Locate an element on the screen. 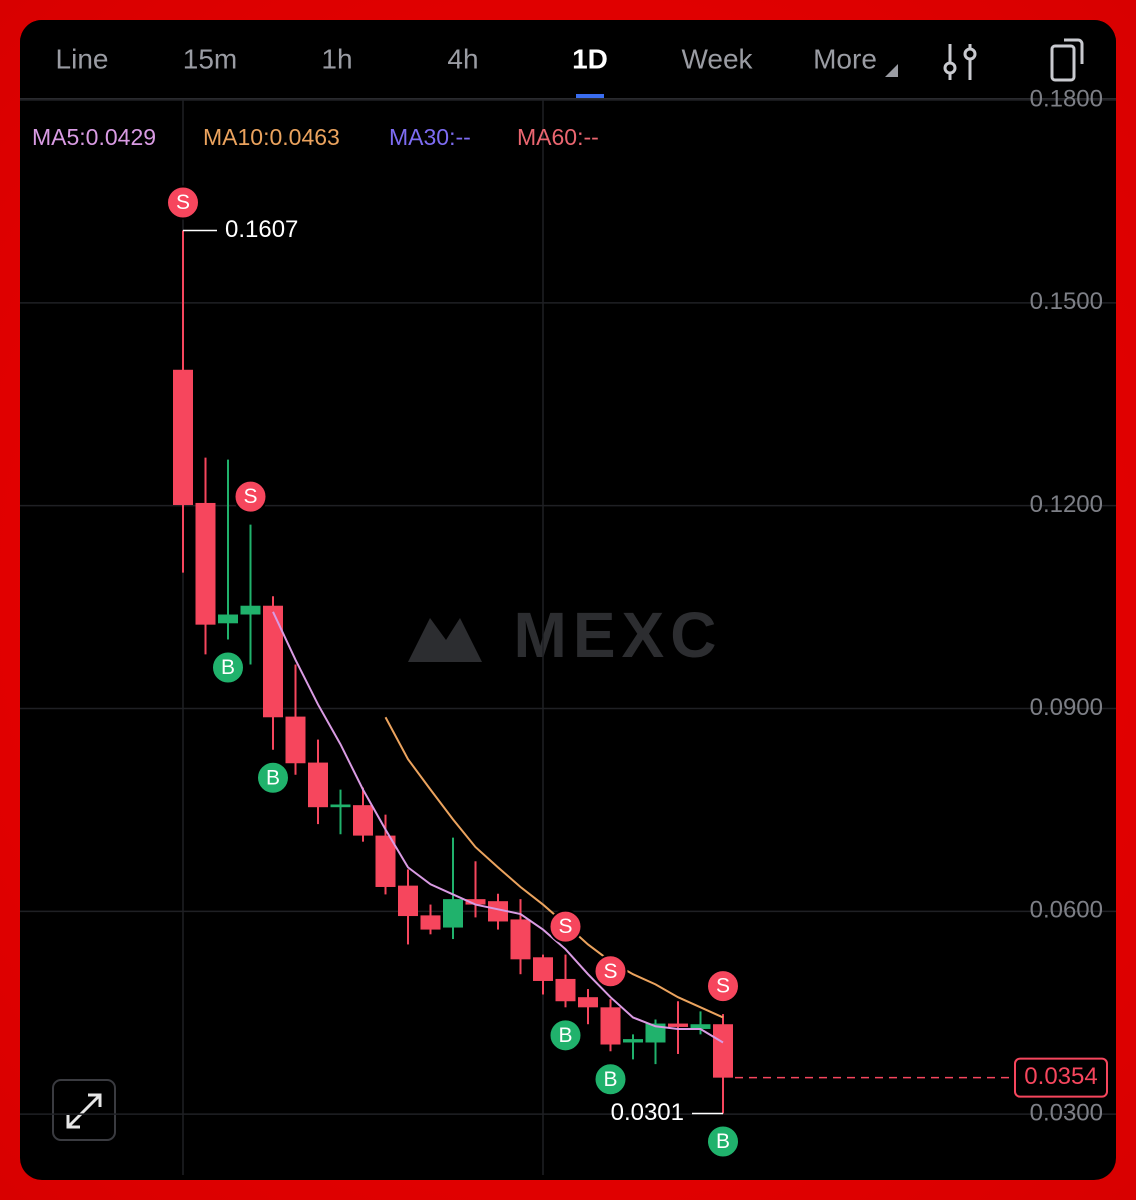 The height and width of the screenshot is (1200, 1136). rotate-icon is located at coordinates (1067, 60).